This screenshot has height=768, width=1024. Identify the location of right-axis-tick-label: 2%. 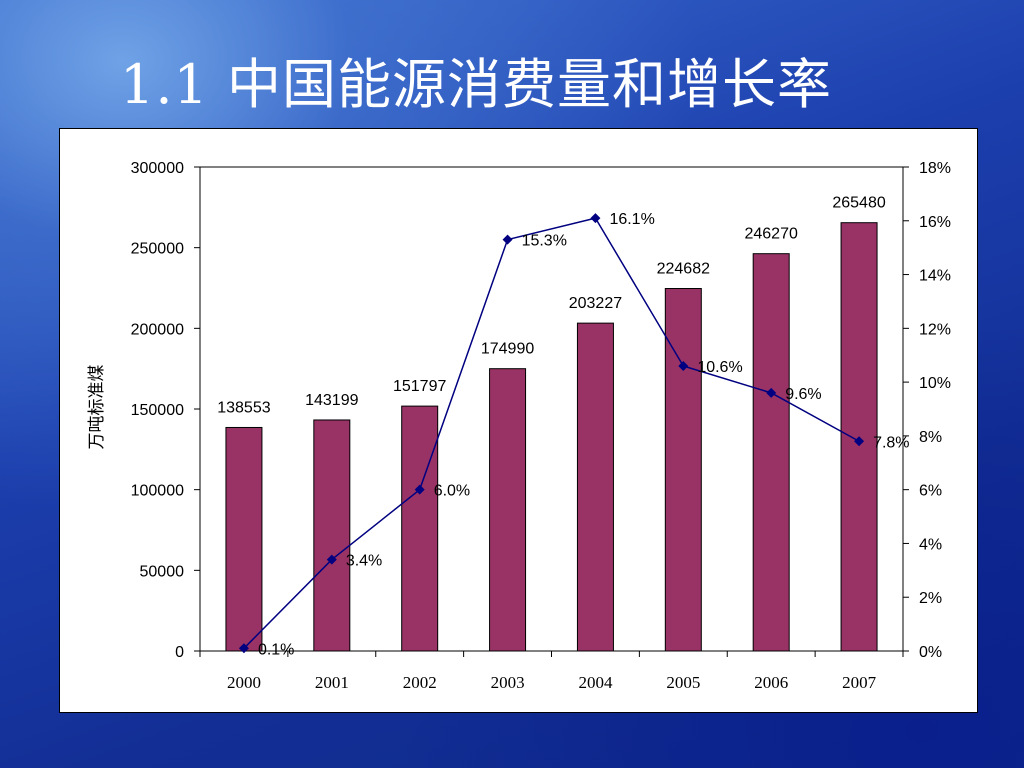
(930, 598).